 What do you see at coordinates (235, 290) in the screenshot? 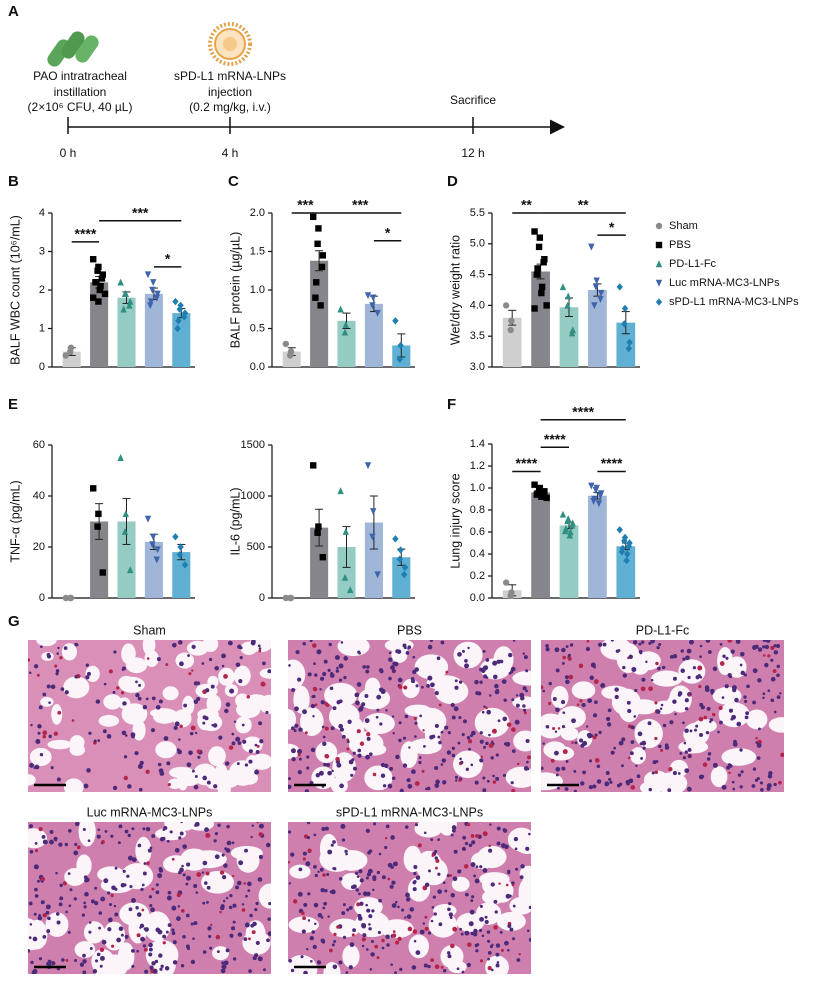
I see `y-axis-label: BALF protein (µg/µL)` at bounding box center [235, 290].